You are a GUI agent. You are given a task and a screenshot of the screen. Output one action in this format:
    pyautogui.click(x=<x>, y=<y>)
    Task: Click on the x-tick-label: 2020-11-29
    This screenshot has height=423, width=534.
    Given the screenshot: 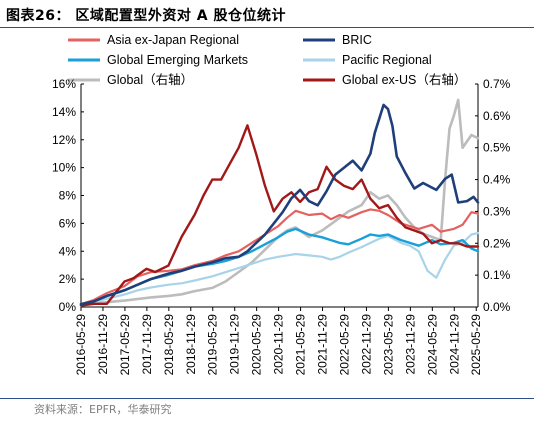 What is the action you would take?
    pyautogui.click(x=279, y=344)
    